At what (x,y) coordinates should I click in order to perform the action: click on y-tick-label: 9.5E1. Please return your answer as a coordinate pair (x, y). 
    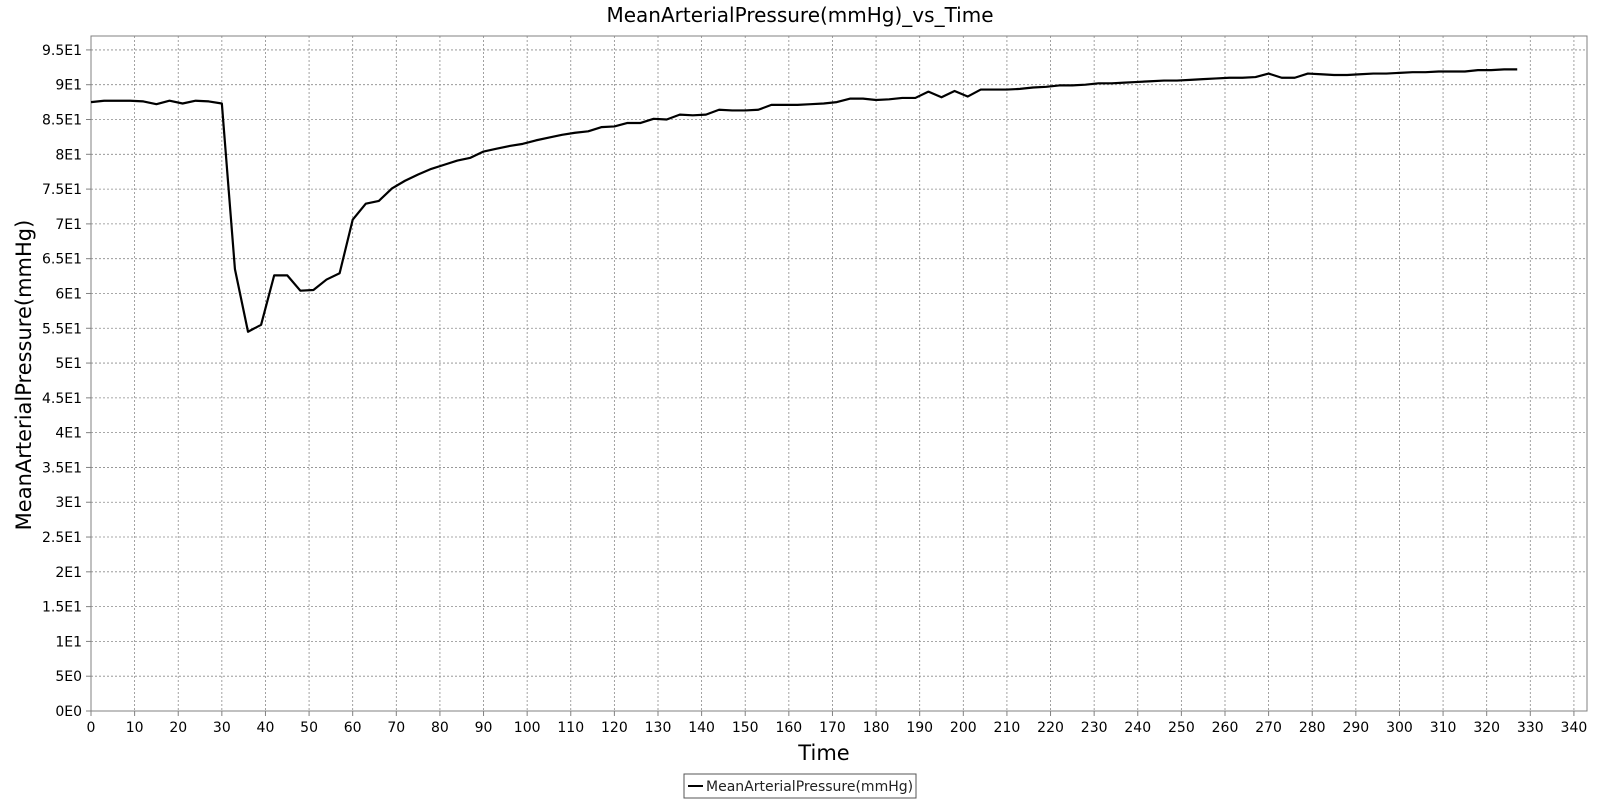
    Looking at the image, I should click on (62, 51).